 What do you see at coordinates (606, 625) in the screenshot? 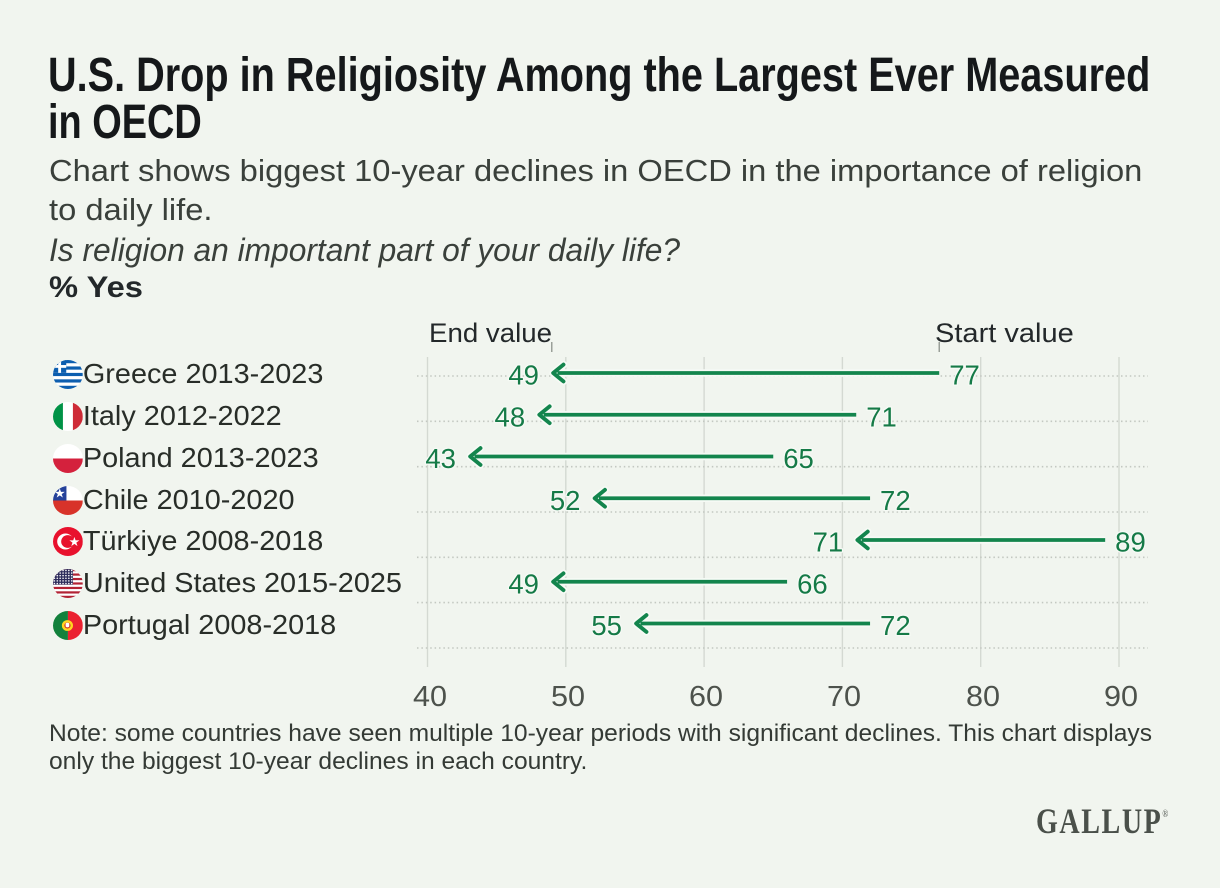
I see `svg-text: 55` at bounding box center [606, 625].